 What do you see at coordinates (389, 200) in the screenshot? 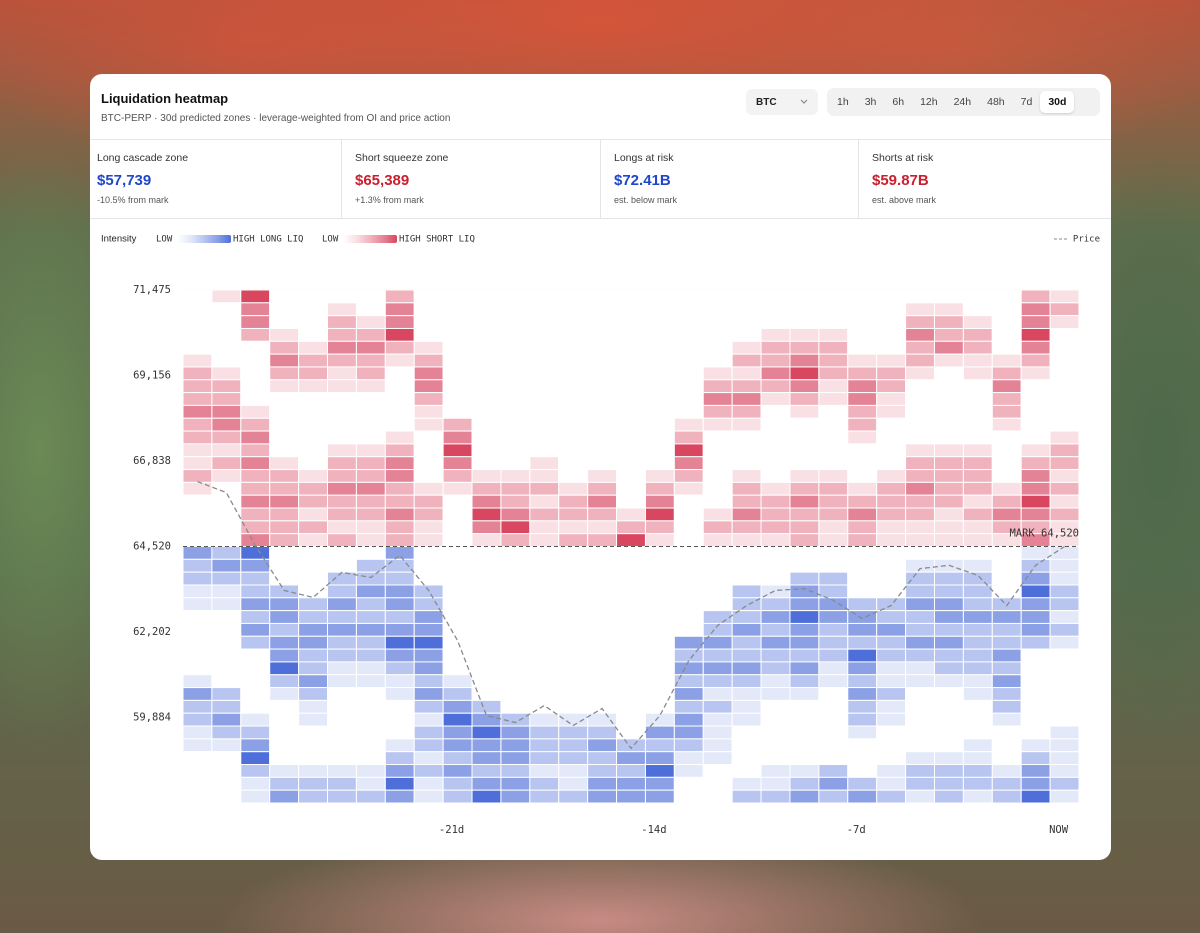
I see `stat-note: +1.3% from mark` at bounding box center [389, 200].